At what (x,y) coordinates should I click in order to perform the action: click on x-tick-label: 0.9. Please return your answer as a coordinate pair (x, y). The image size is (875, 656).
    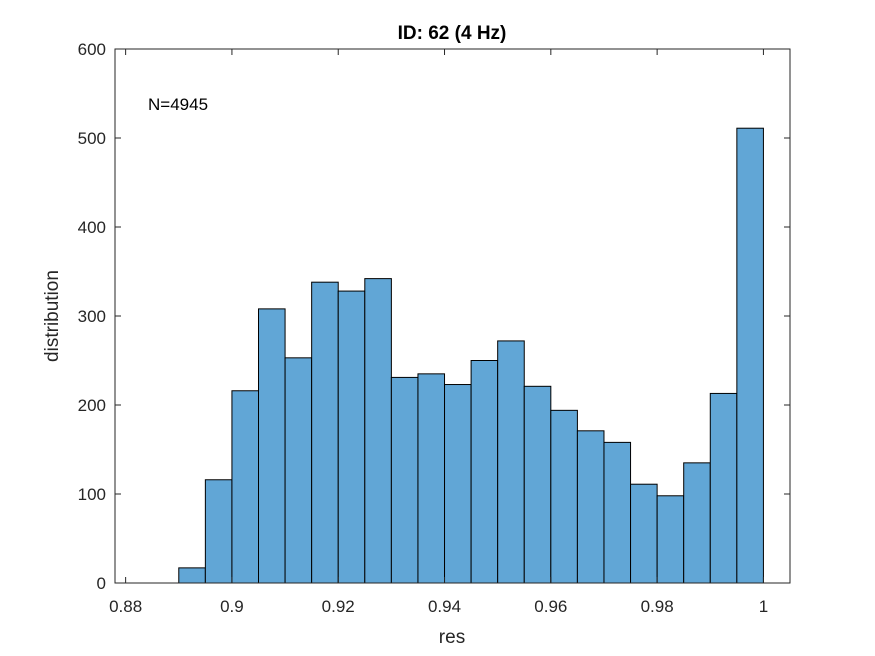
    Looking at the image, I should click on (232, 606).